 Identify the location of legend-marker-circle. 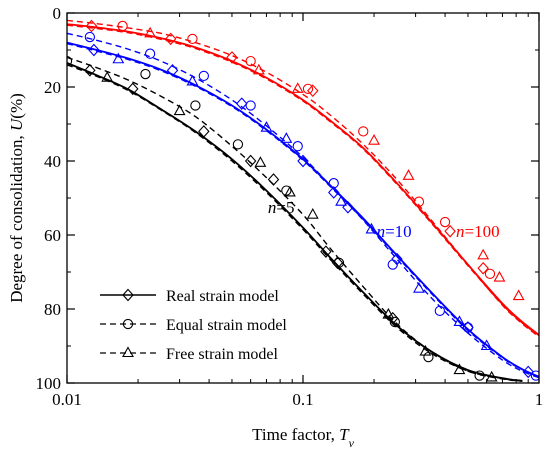
(128, 324).